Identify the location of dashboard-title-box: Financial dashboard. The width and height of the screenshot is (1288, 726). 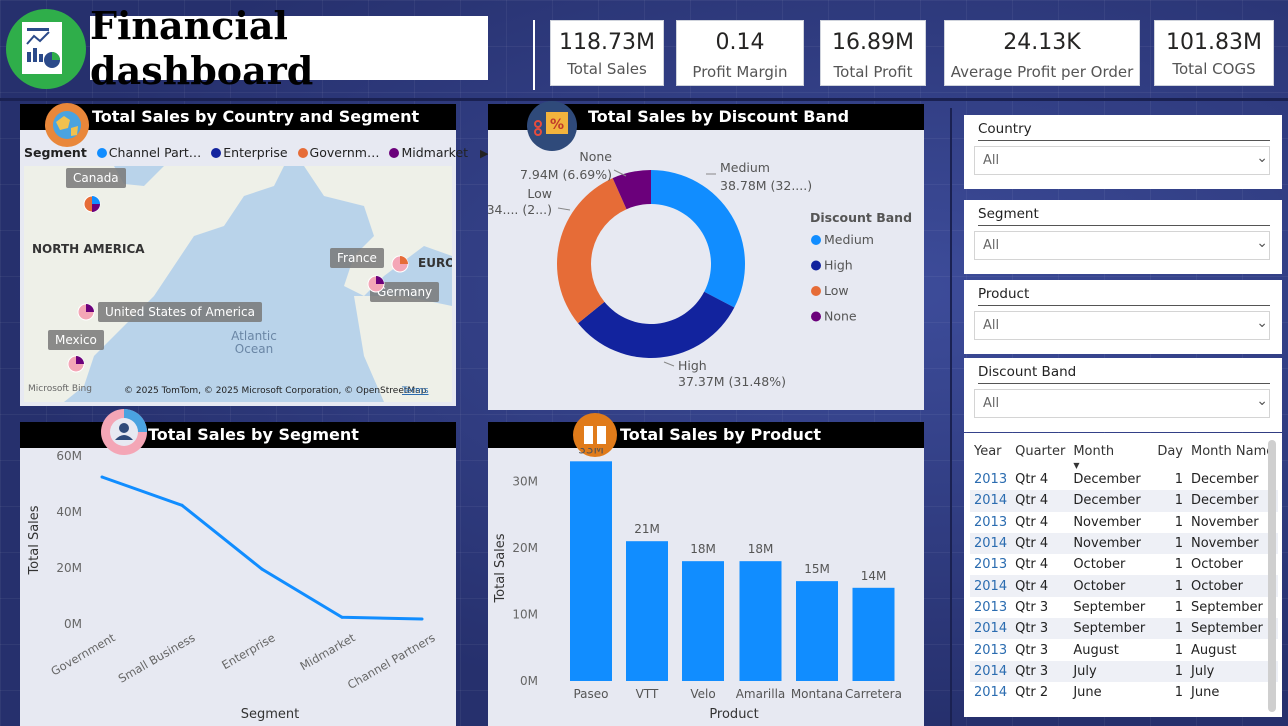
(289, 48).